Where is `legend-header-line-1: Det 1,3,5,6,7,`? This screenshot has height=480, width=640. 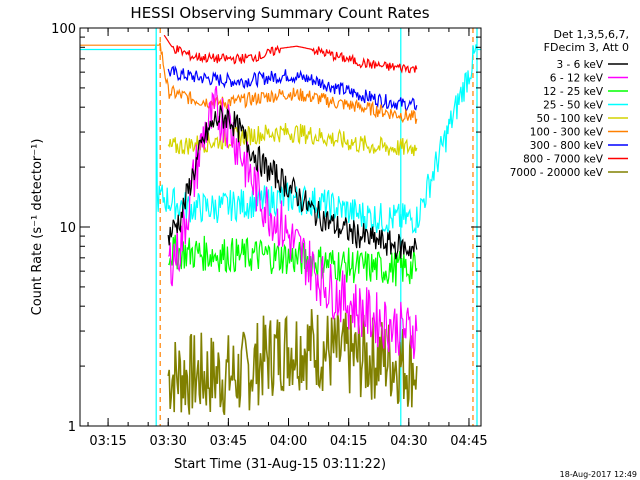 legend-header-line-1: Det 1,3,5,6,7, is located at coordinates (591, 34).